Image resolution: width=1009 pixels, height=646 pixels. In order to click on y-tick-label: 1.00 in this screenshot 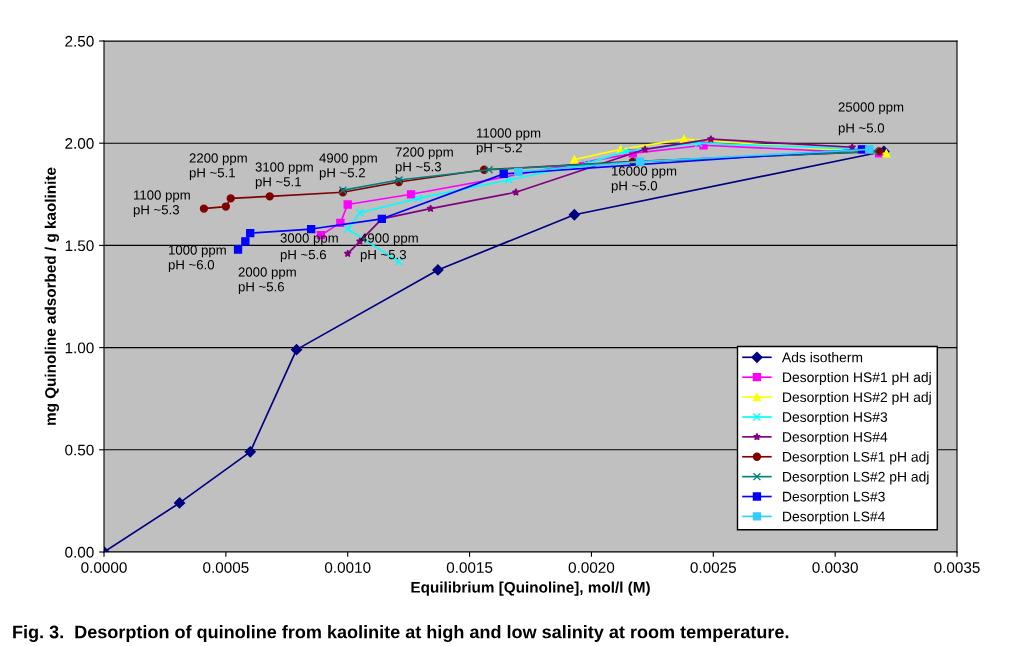, I will do `click(79, 348)`.